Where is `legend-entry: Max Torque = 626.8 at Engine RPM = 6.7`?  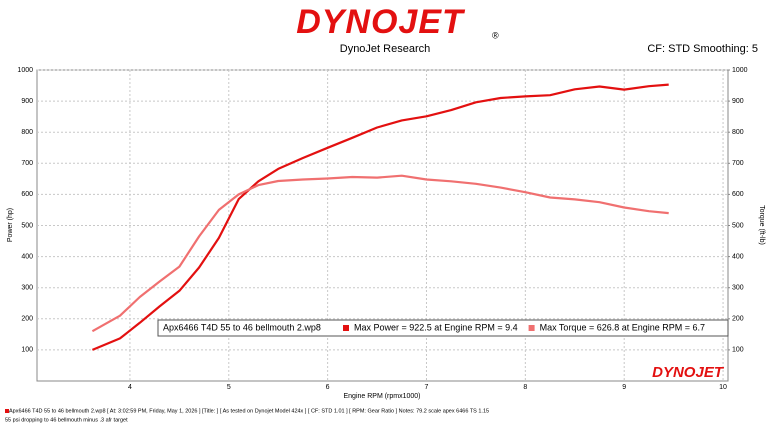
legend-entry: Max Torque = 626.8 at Engine RPM = 6.7 is located at coordinates (622, 327).